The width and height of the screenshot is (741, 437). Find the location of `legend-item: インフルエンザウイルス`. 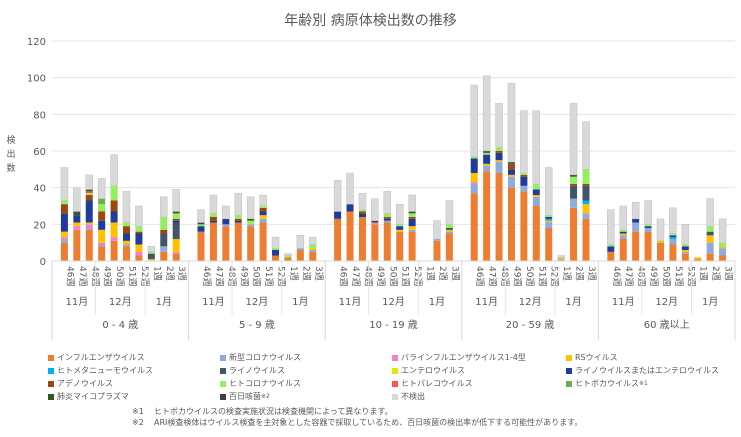

legend-item: インフルエンザウイルス is located at coordinates (134, 357).